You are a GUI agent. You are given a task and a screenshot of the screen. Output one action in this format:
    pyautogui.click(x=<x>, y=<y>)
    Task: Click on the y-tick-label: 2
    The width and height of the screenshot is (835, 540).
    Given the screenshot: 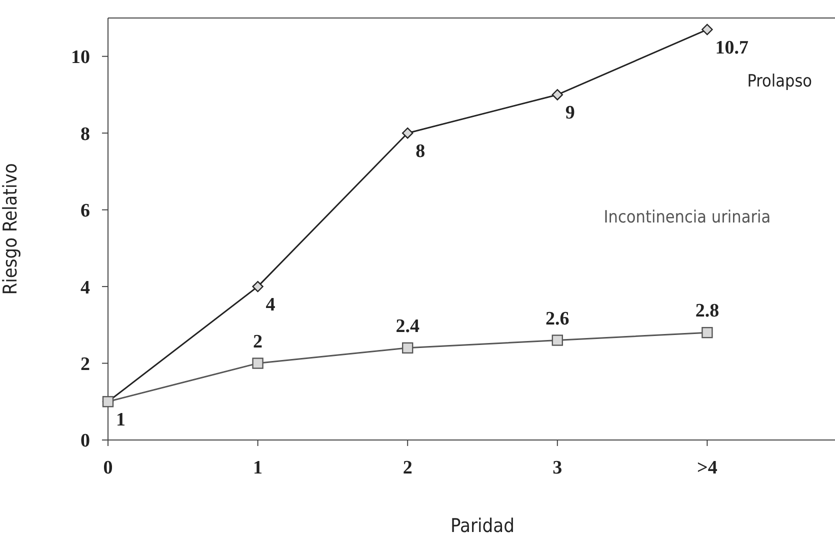 What is the action you would take?
    pyautogui.click(x=85, y=365)
    